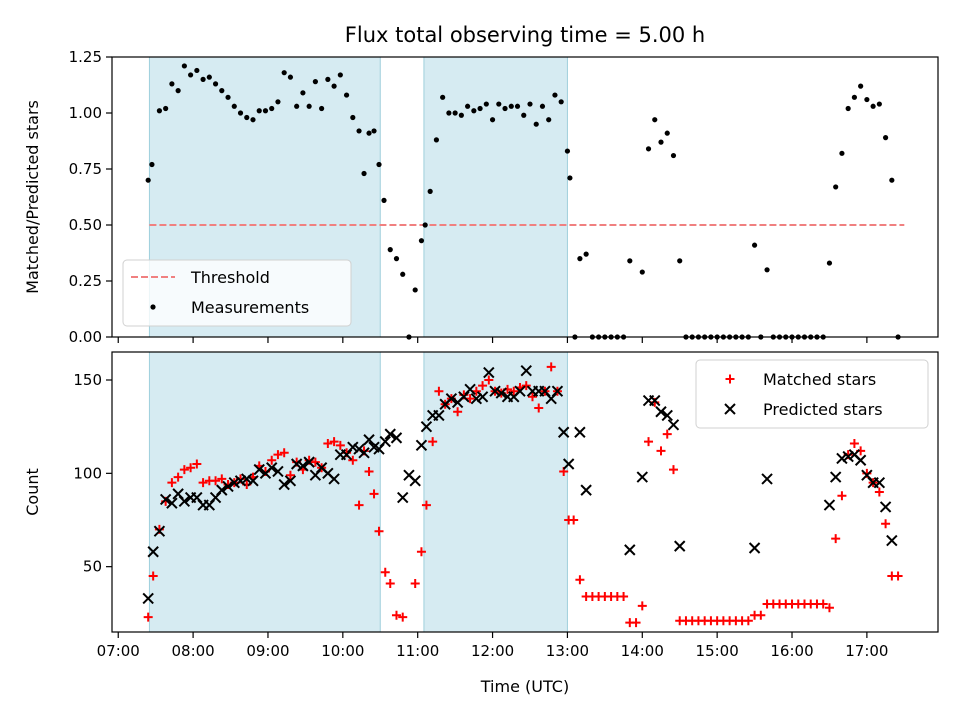 This screenshot has width=960, height=720. What do you see at coordinates (495, 197) in the screenshot?
I see `shaded-region` at bounding box center [495, 197].